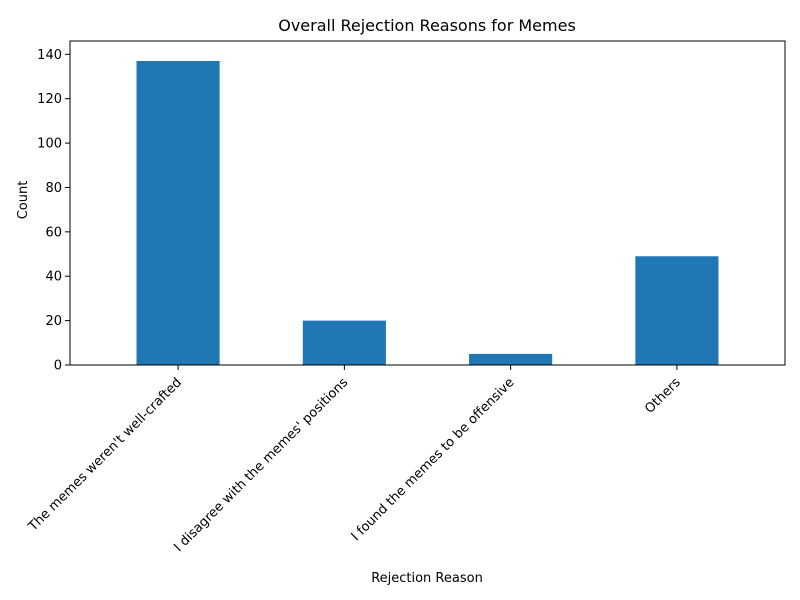  I want to click on y-tick-label: 60, so click(53, 232).